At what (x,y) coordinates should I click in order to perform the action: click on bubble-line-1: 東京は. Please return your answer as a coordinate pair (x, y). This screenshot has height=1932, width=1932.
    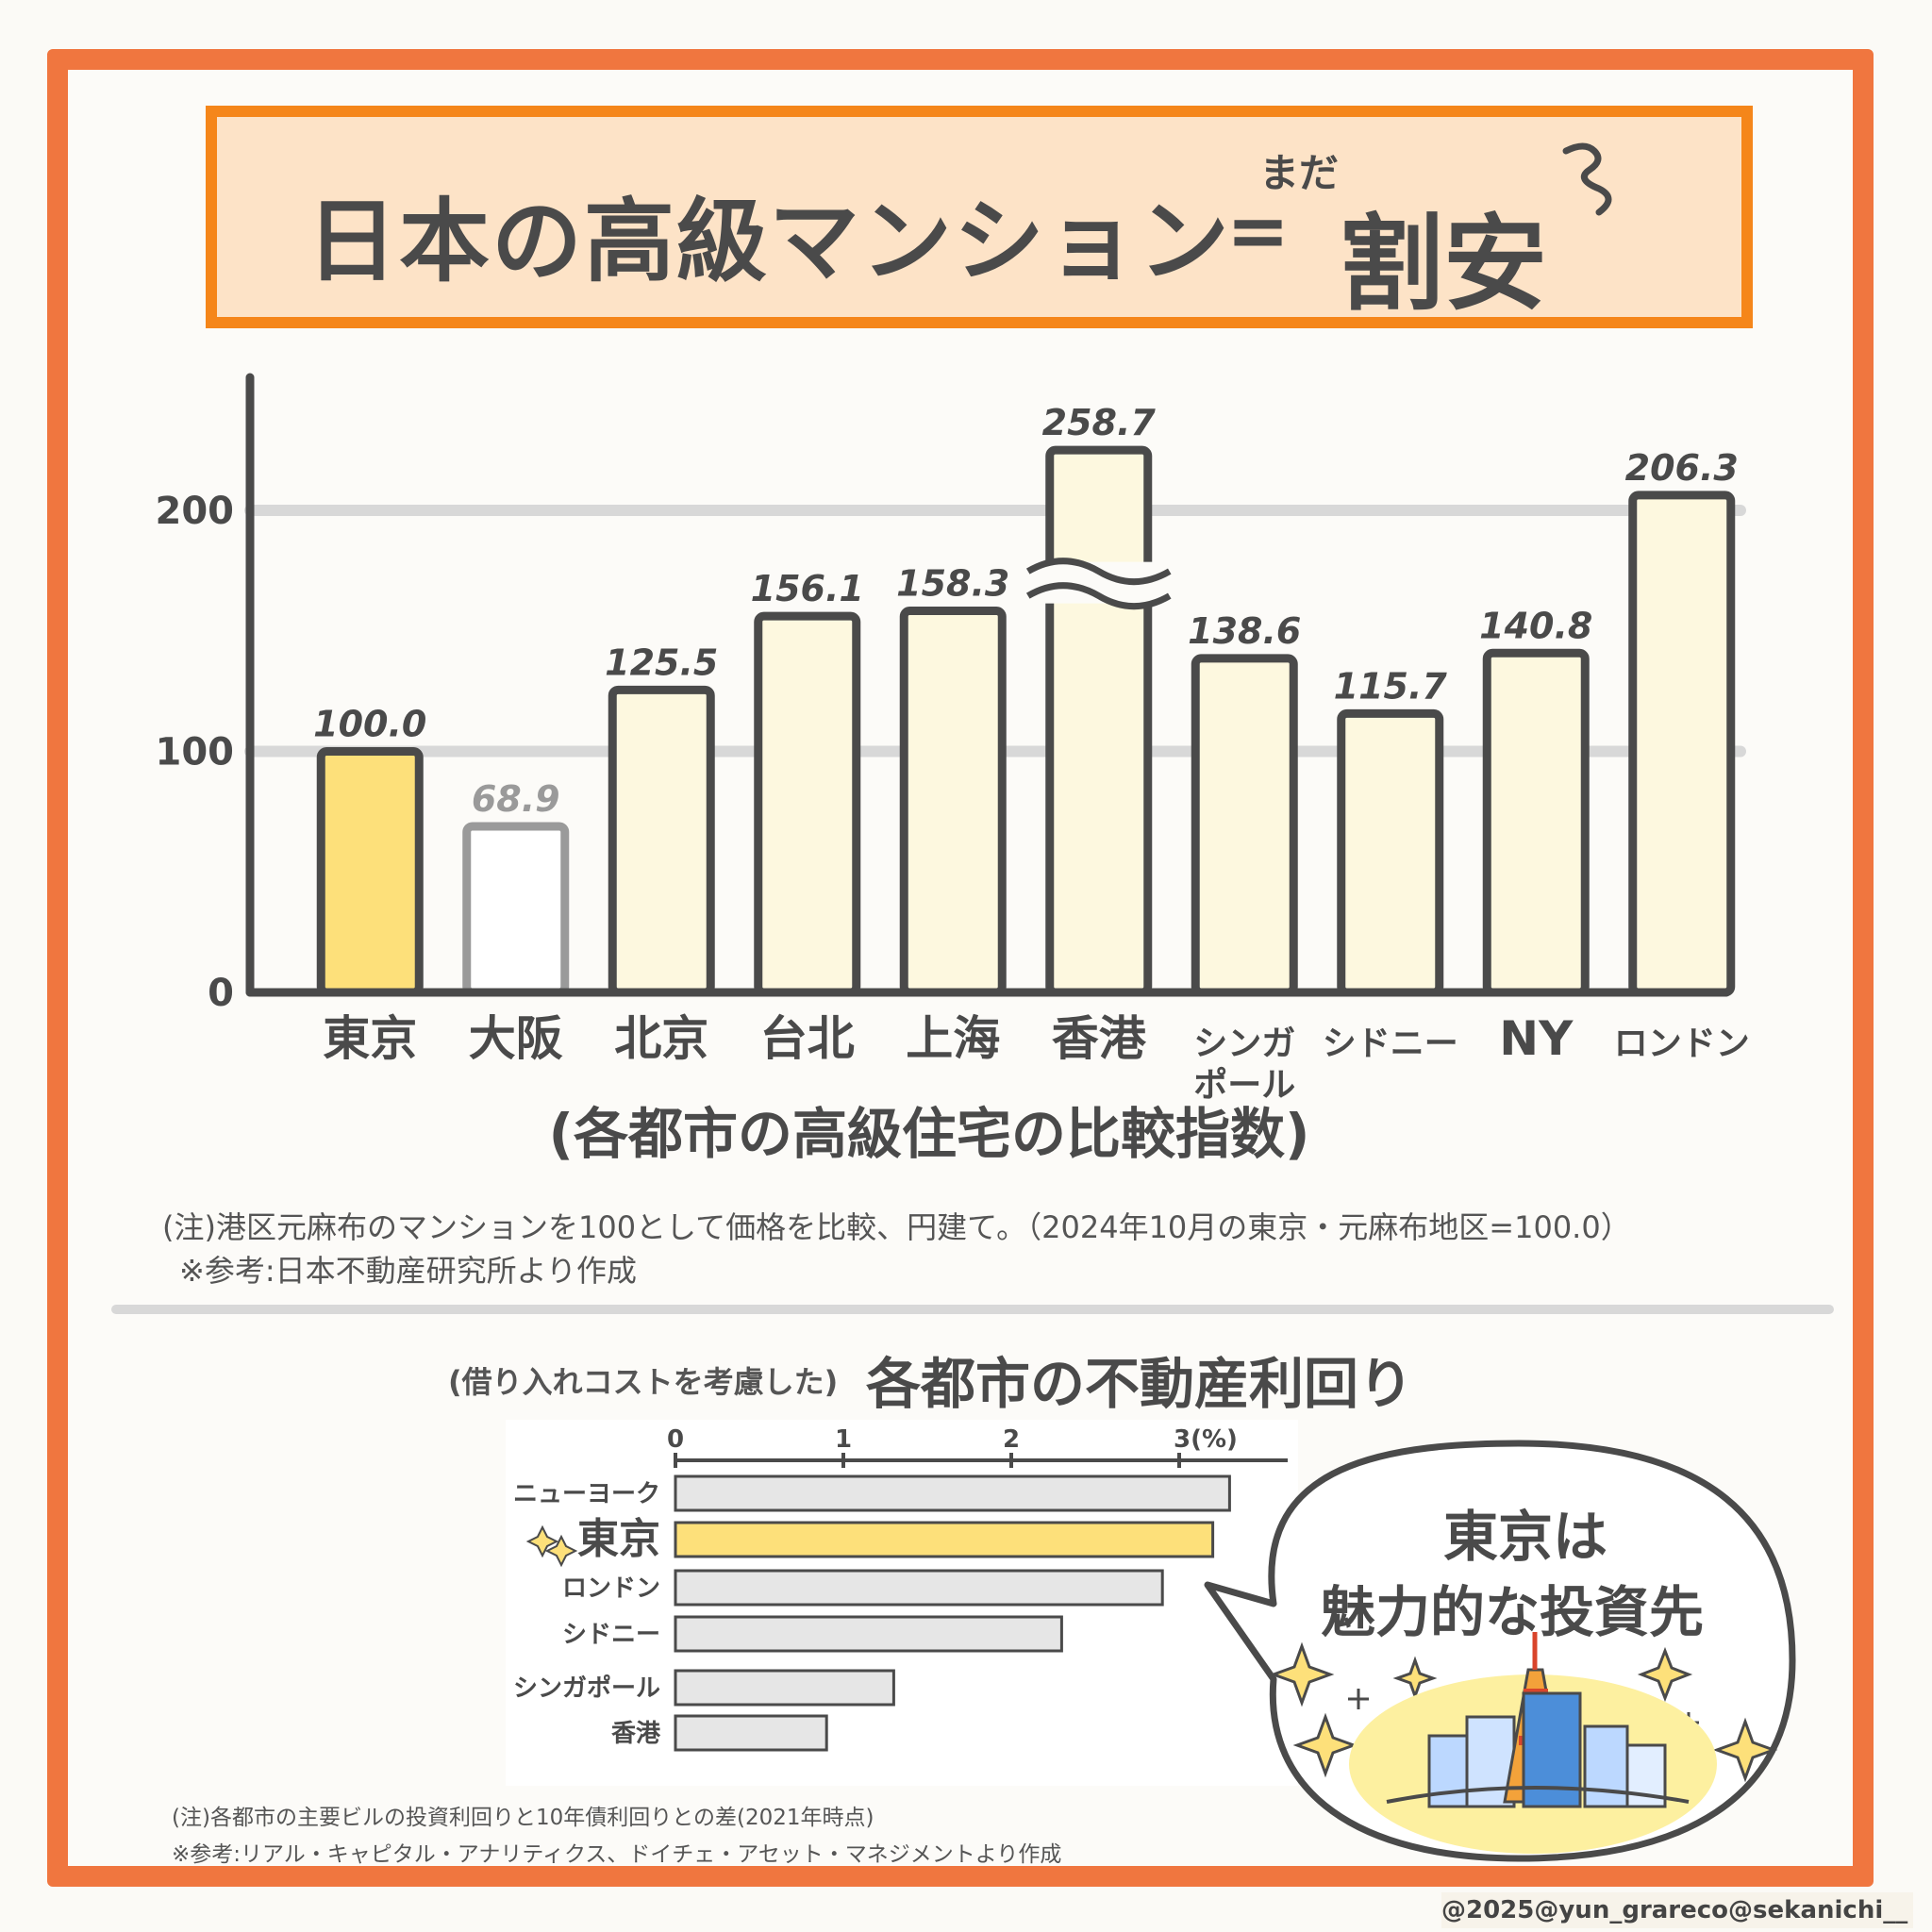
    Looking at the image, I should click on (1525, 1537).